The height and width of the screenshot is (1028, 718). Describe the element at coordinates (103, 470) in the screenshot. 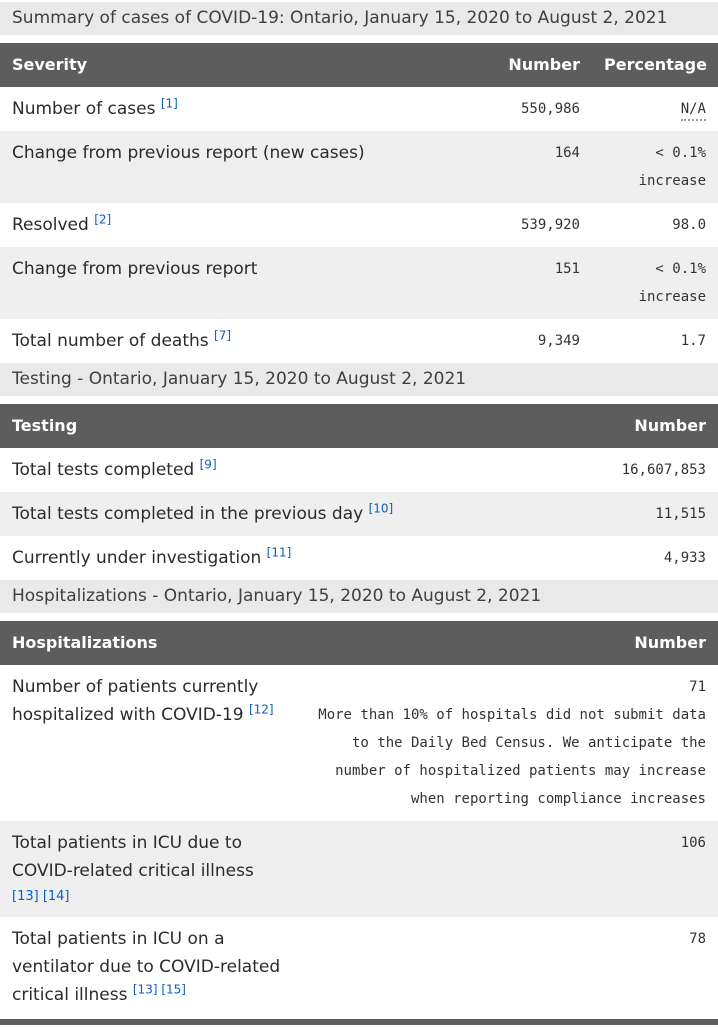

I see `row-label: Total tests completed` at that location.